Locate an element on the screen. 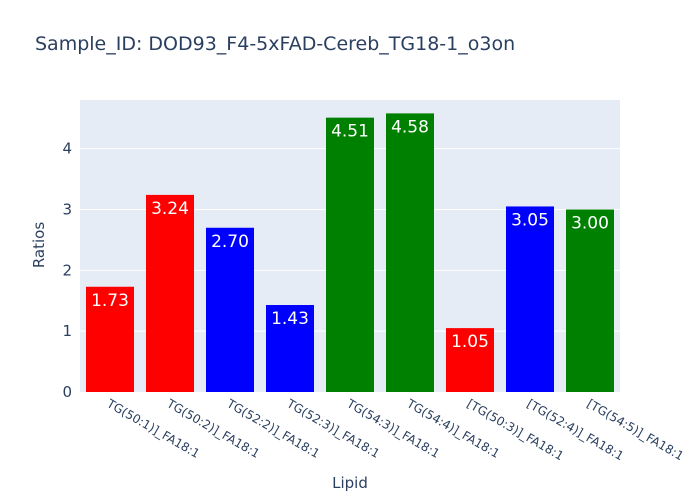 The width and height of the screenshot is (700, 500). x-tick-label: [TG(52:4)]_FA18:1 is located at coordinates (576, 429).